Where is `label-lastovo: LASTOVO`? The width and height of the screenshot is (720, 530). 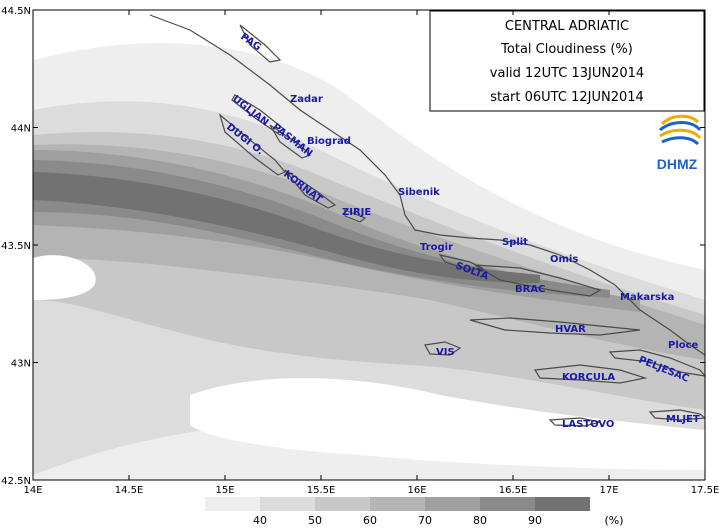
label-lastovo: LASTOVO is located at coordinates (588, 424).